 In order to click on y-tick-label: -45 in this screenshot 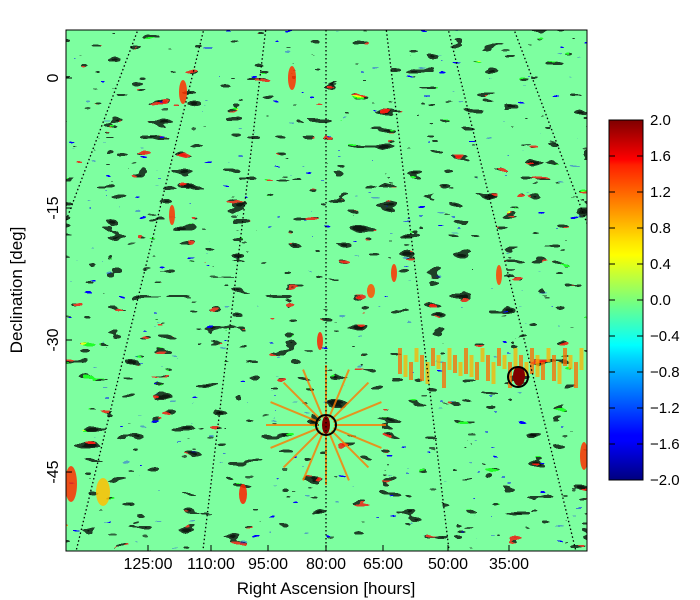, I will do `click(53, 471)`.